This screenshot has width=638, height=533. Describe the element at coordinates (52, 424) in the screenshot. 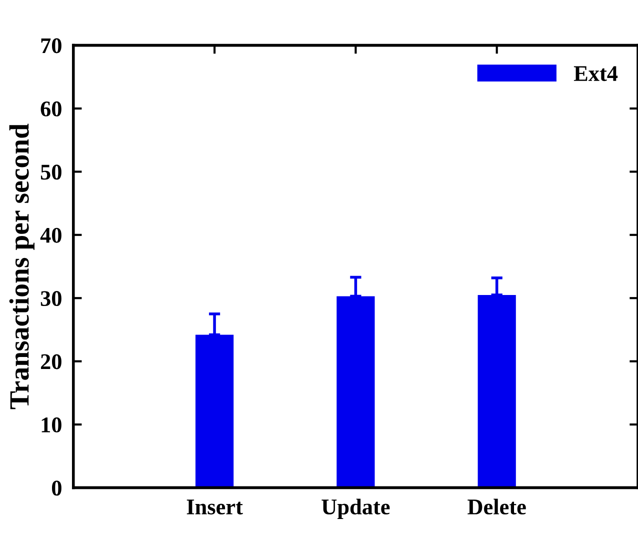

I see `y-tick-label: 10` at that location.